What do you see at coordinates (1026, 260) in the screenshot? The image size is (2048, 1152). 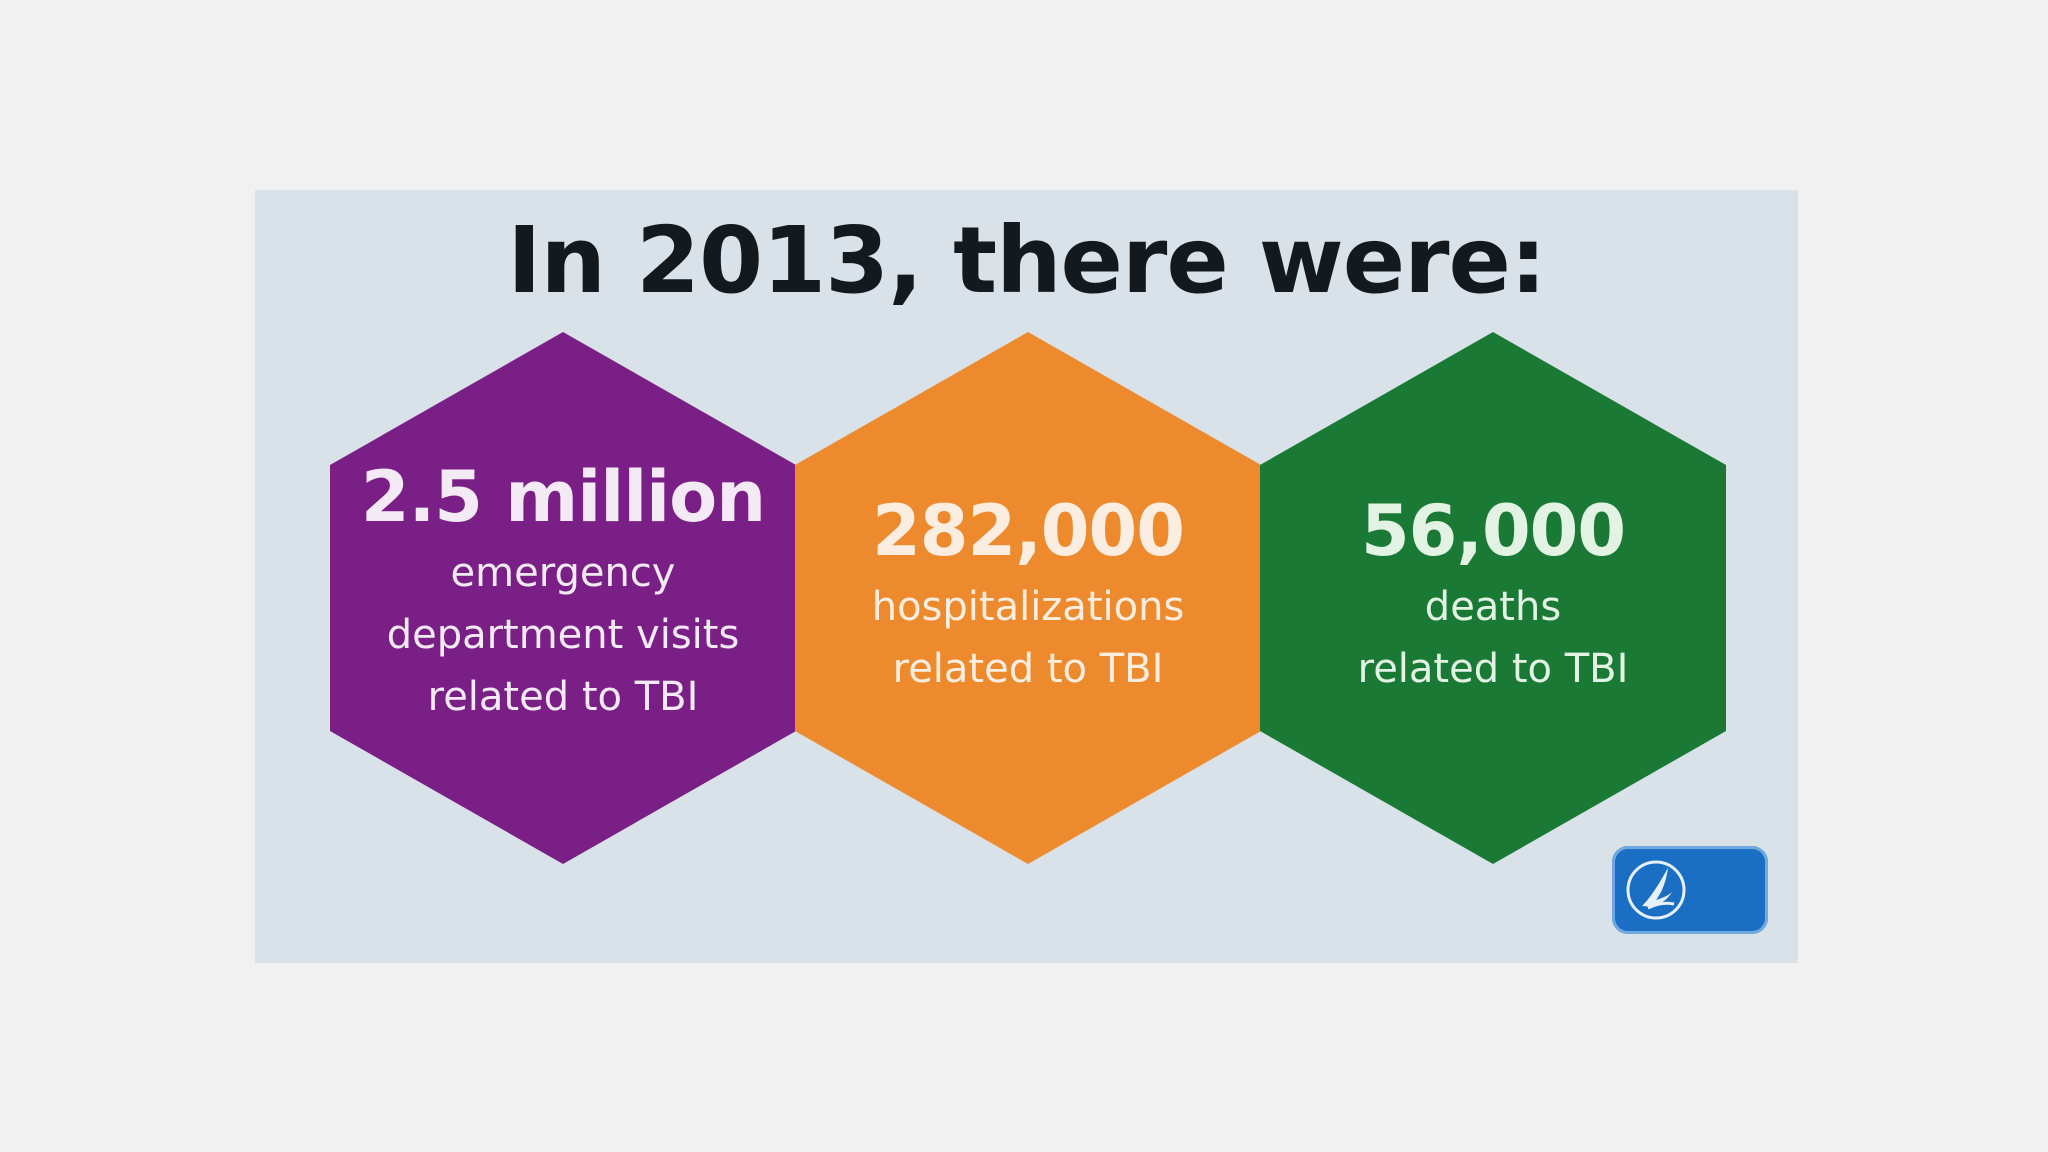 I see `headline: In 2013, there were:` at bounding box center [1026, 260].